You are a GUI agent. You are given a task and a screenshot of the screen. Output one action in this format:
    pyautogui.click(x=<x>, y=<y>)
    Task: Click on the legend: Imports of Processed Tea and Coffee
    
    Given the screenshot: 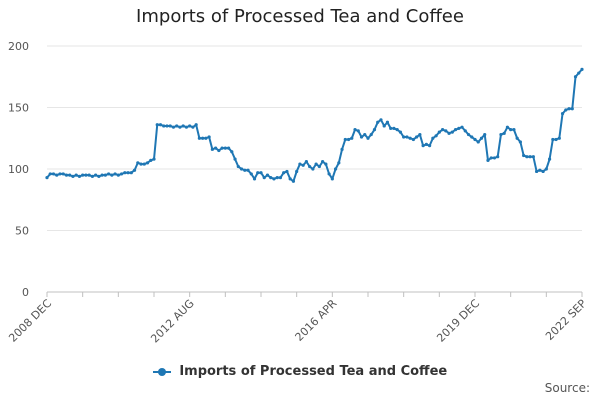 What is the action you would take?
    pyautogui.click(x=300, y=371)
    